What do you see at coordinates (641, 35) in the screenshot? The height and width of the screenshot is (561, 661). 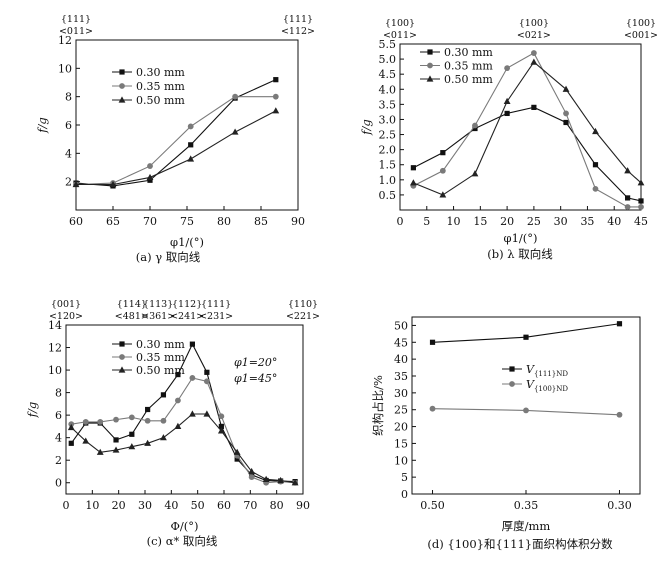 I see `orientation-direction-label: <001>` at bounding box center [641, 35].